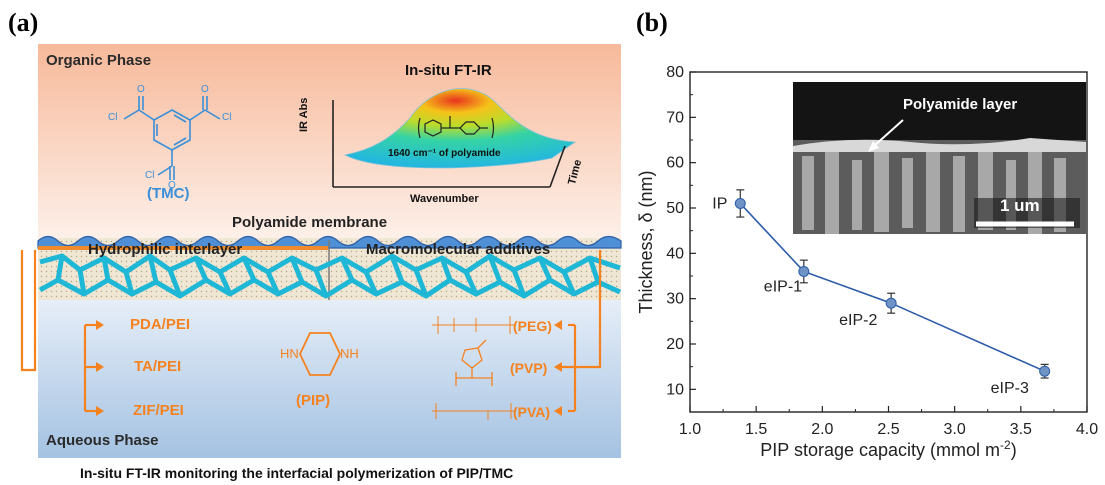  What do you see at coordinates (532, 412) in the screenshot?
I see `additive-pva: (PVA)` at bounding box center [532, 412].